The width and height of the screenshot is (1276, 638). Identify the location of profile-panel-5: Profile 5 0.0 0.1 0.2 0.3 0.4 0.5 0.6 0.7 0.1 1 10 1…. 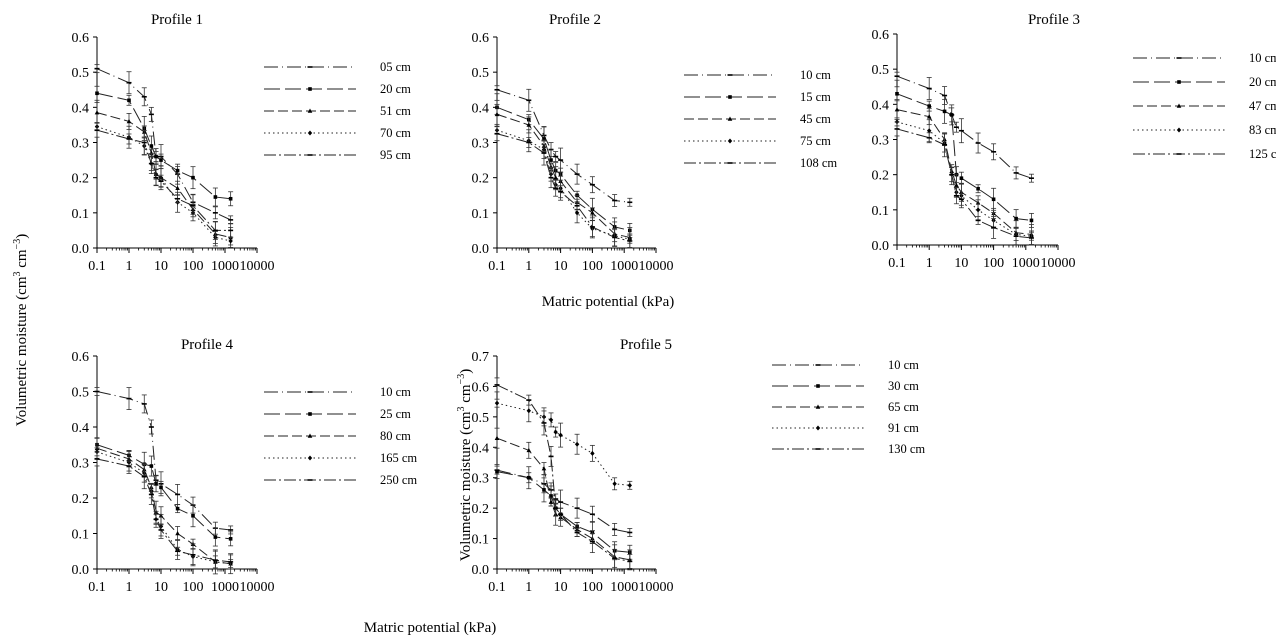
(699, 466).